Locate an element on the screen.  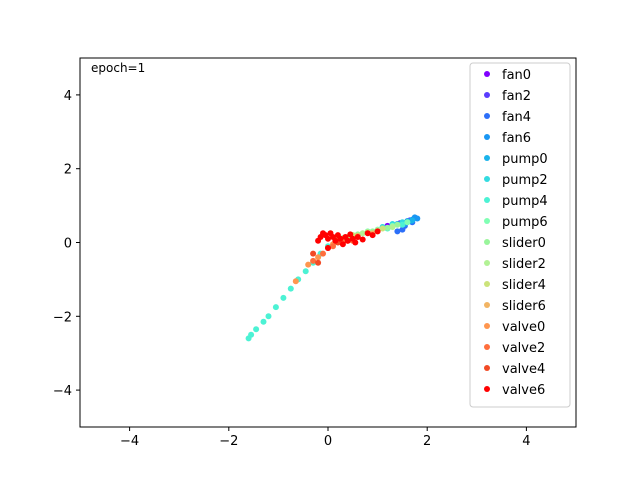
plot-area is located at coordinates (333, 278).